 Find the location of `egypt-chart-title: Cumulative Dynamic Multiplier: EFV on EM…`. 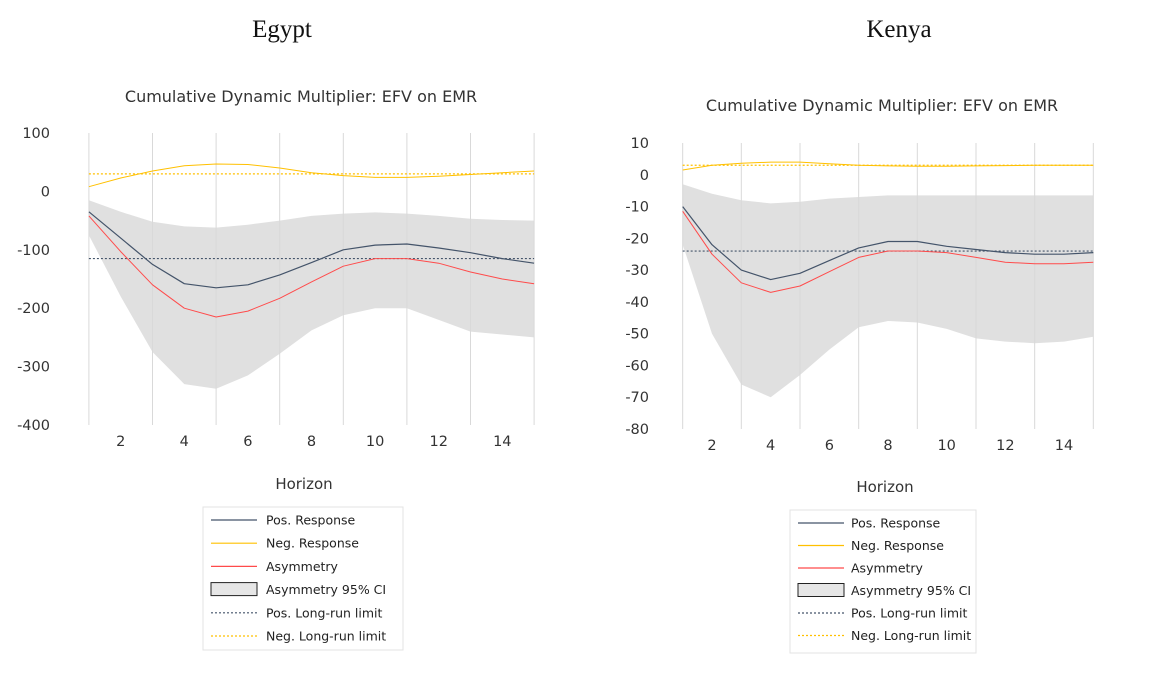

egypt-chart-title: Cumulative Dynamic Multiplier: EFV on EM… is located at coordinates (301, 96).